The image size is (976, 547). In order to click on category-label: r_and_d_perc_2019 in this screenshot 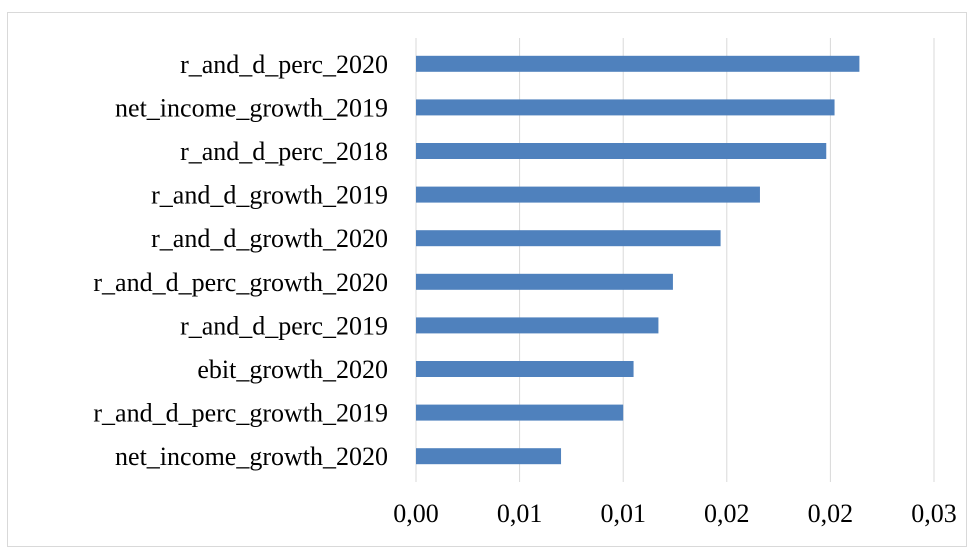, I will do `click(284, 325)`.